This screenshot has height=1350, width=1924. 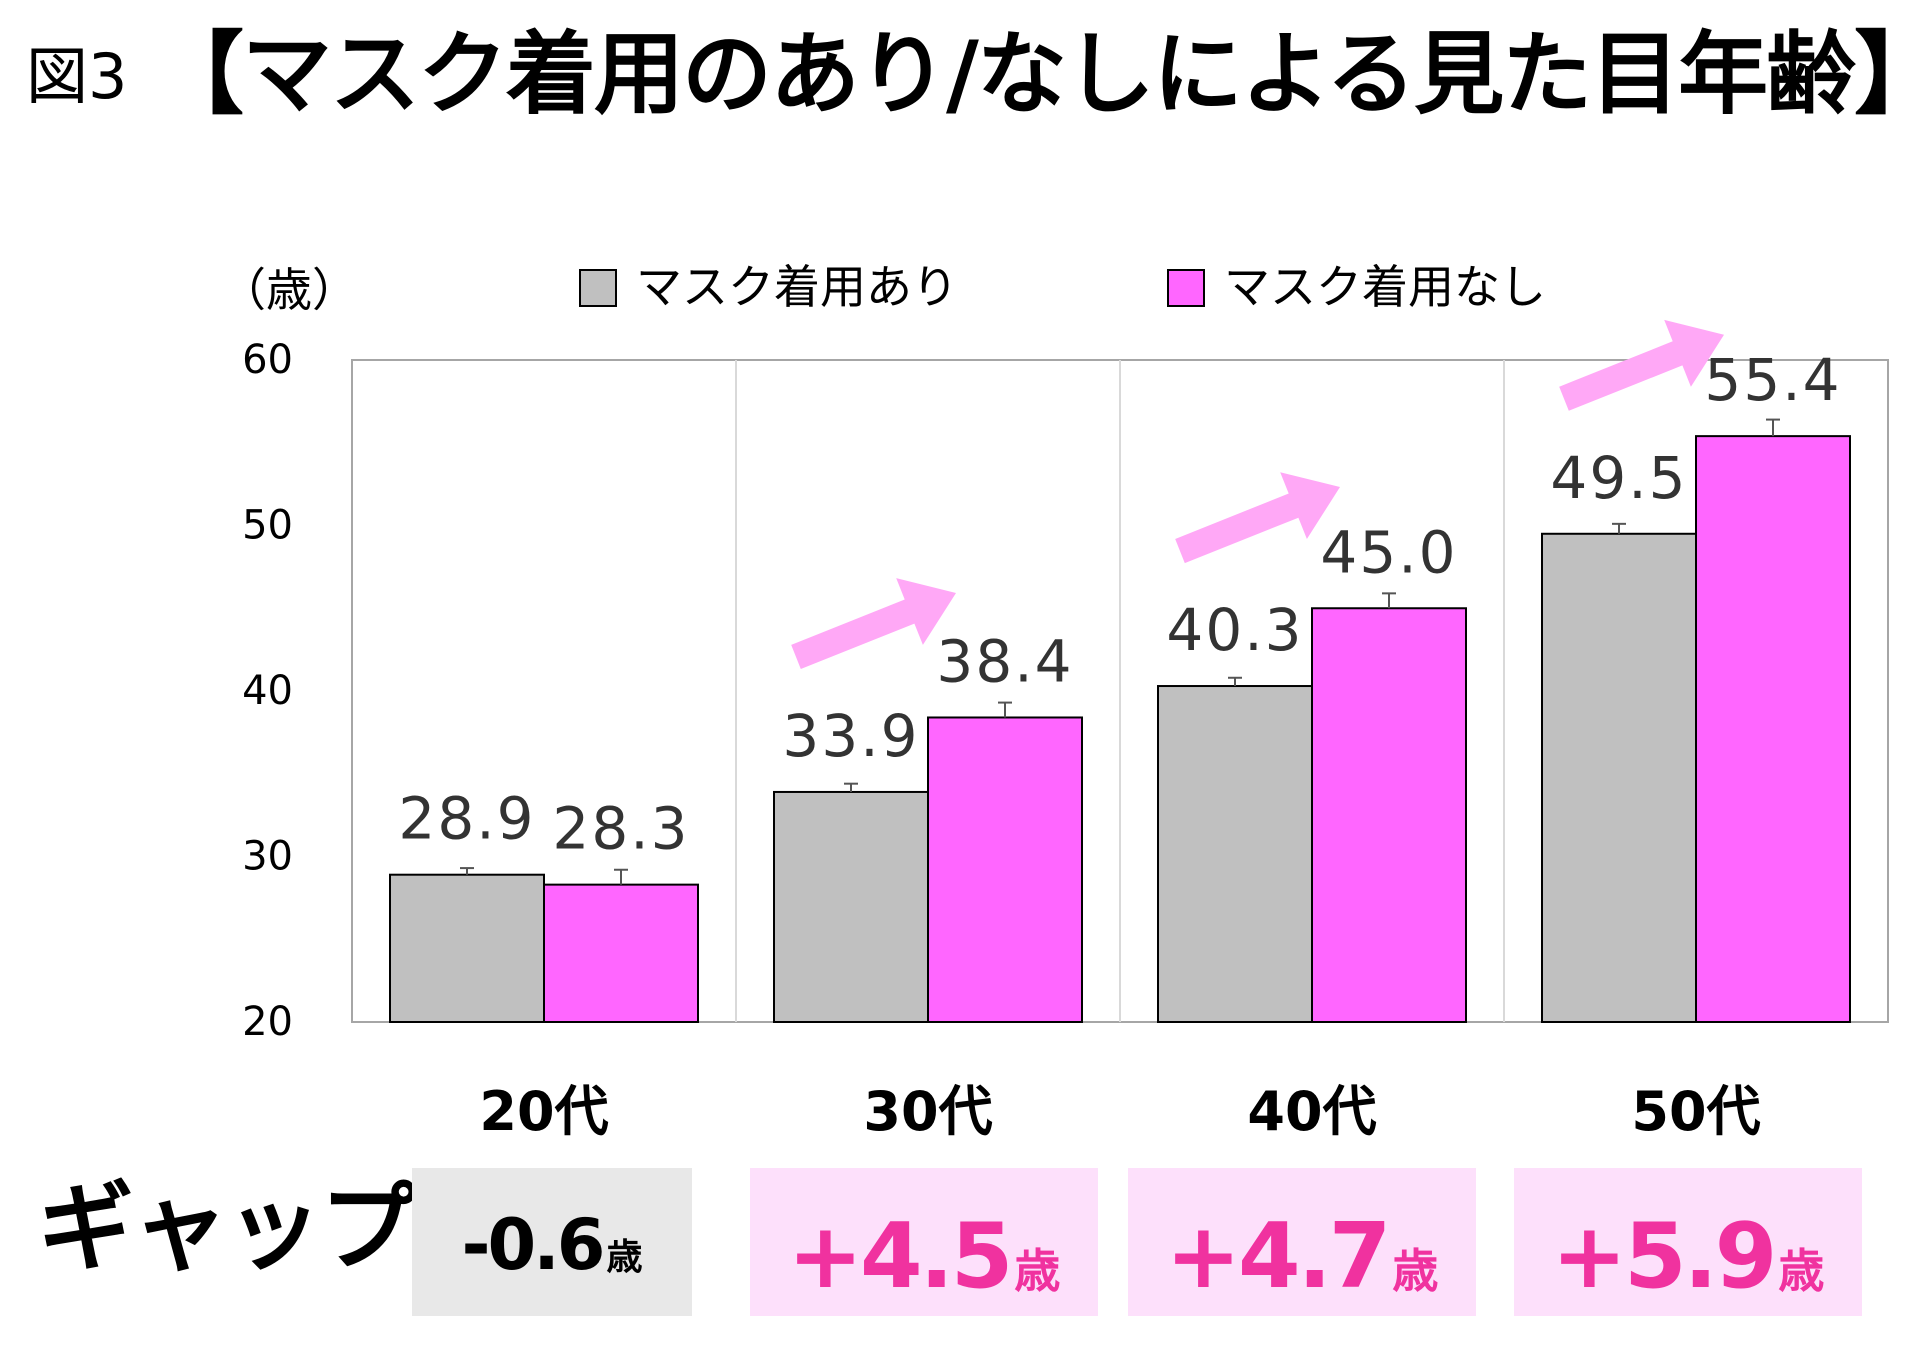 What do you see at coordinates (267, 1022) in the screenshot?
I see `y-tick-label: 20` at bounding box center [267, 1022].